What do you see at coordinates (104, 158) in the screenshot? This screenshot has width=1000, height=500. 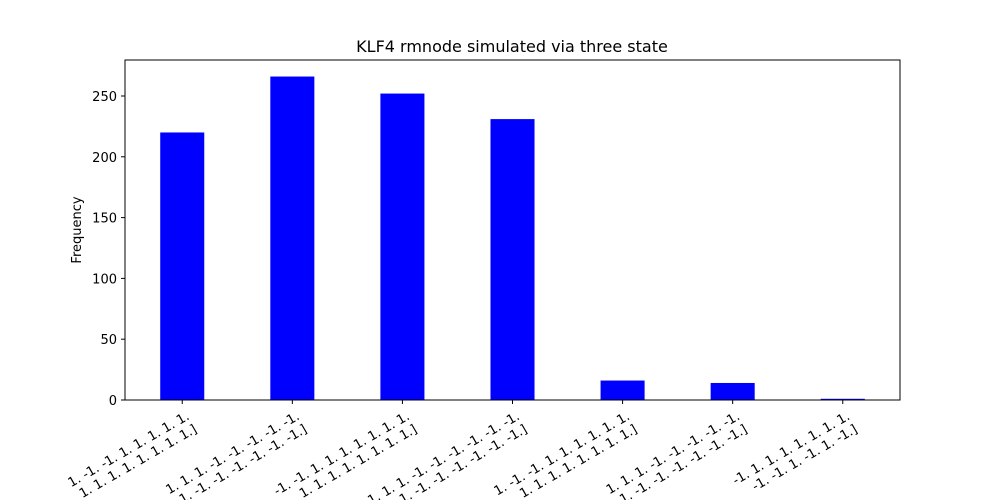 I see `y-tick-label: 200` at bounding box center [104, 158].